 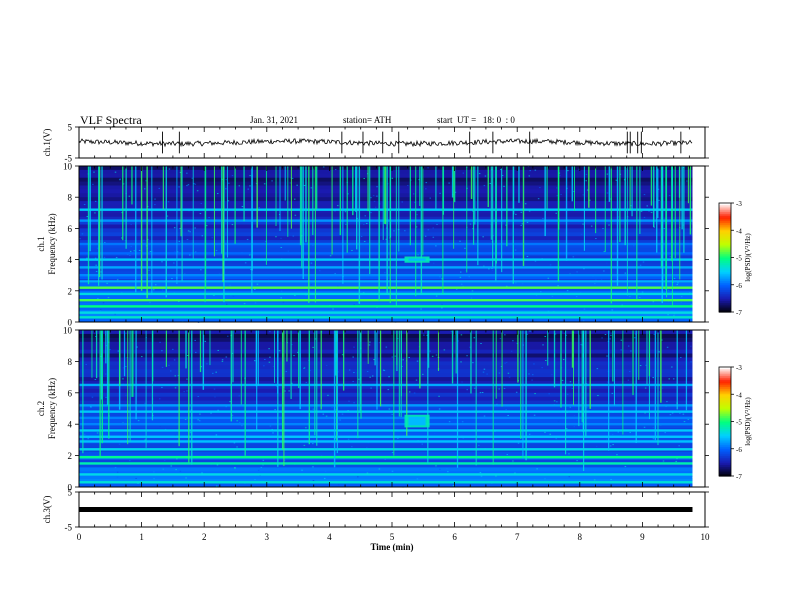 I want to click on frequency-band, so click(x=386, y=300).